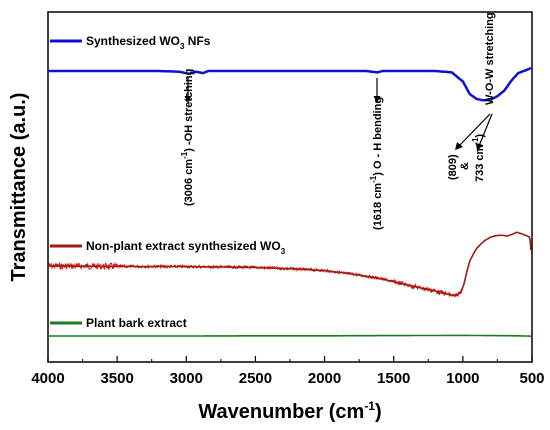 This screenshot has height=430, width=550. What do you see at coordinates (478, 158) in the screenshot?
I see `label-733: 733 cm-1)` at bounding box center [478, 158].